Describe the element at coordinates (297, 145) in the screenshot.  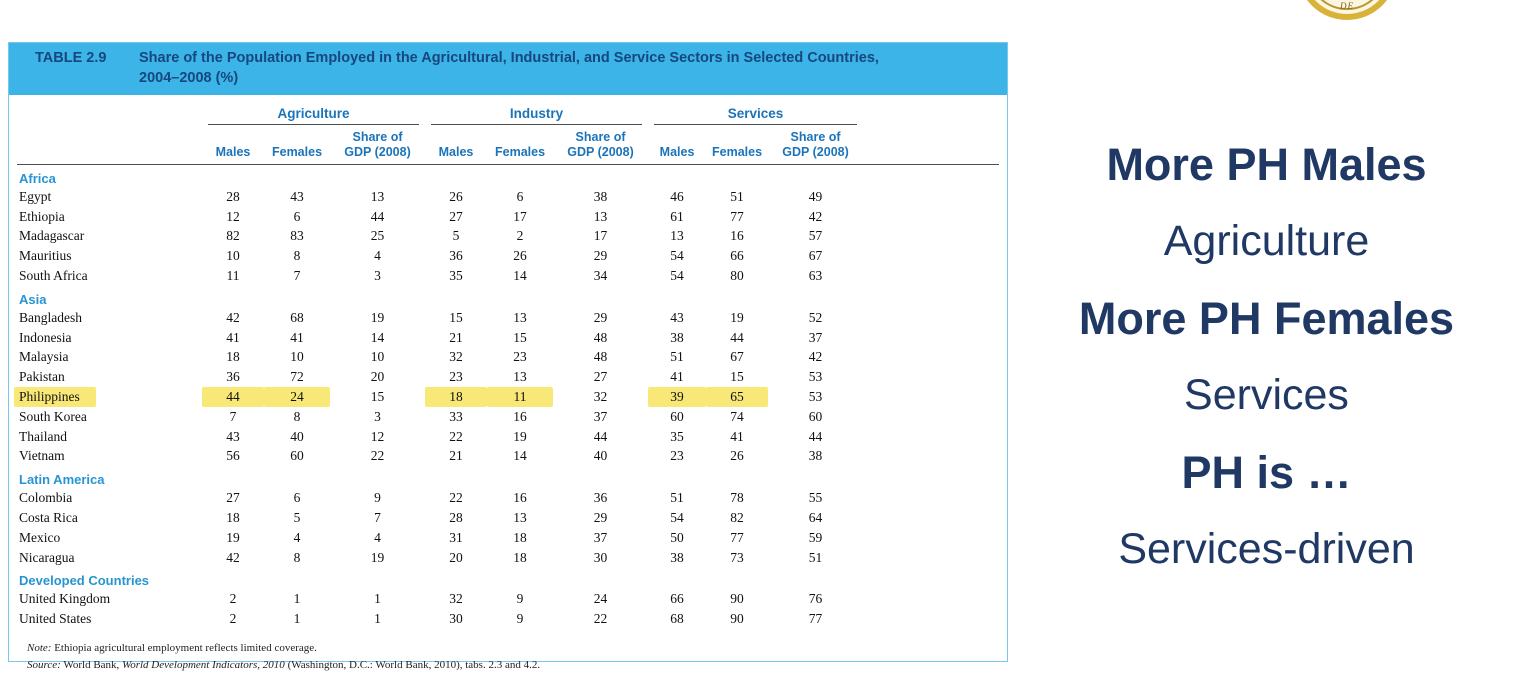
I see `subheader-females: Females` at that location.